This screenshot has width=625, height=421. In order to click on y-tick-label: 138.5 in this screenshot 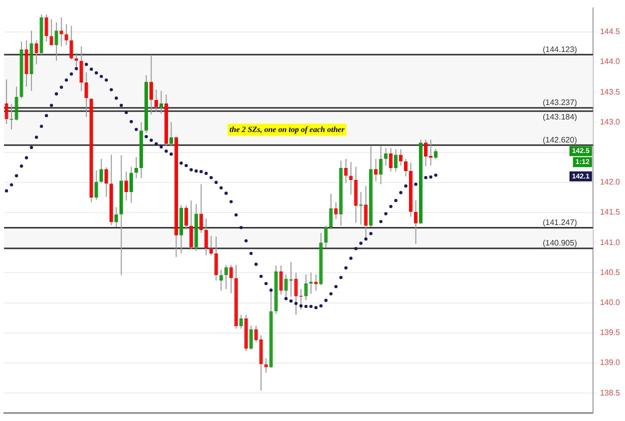, I will do `click(610, 393)`.